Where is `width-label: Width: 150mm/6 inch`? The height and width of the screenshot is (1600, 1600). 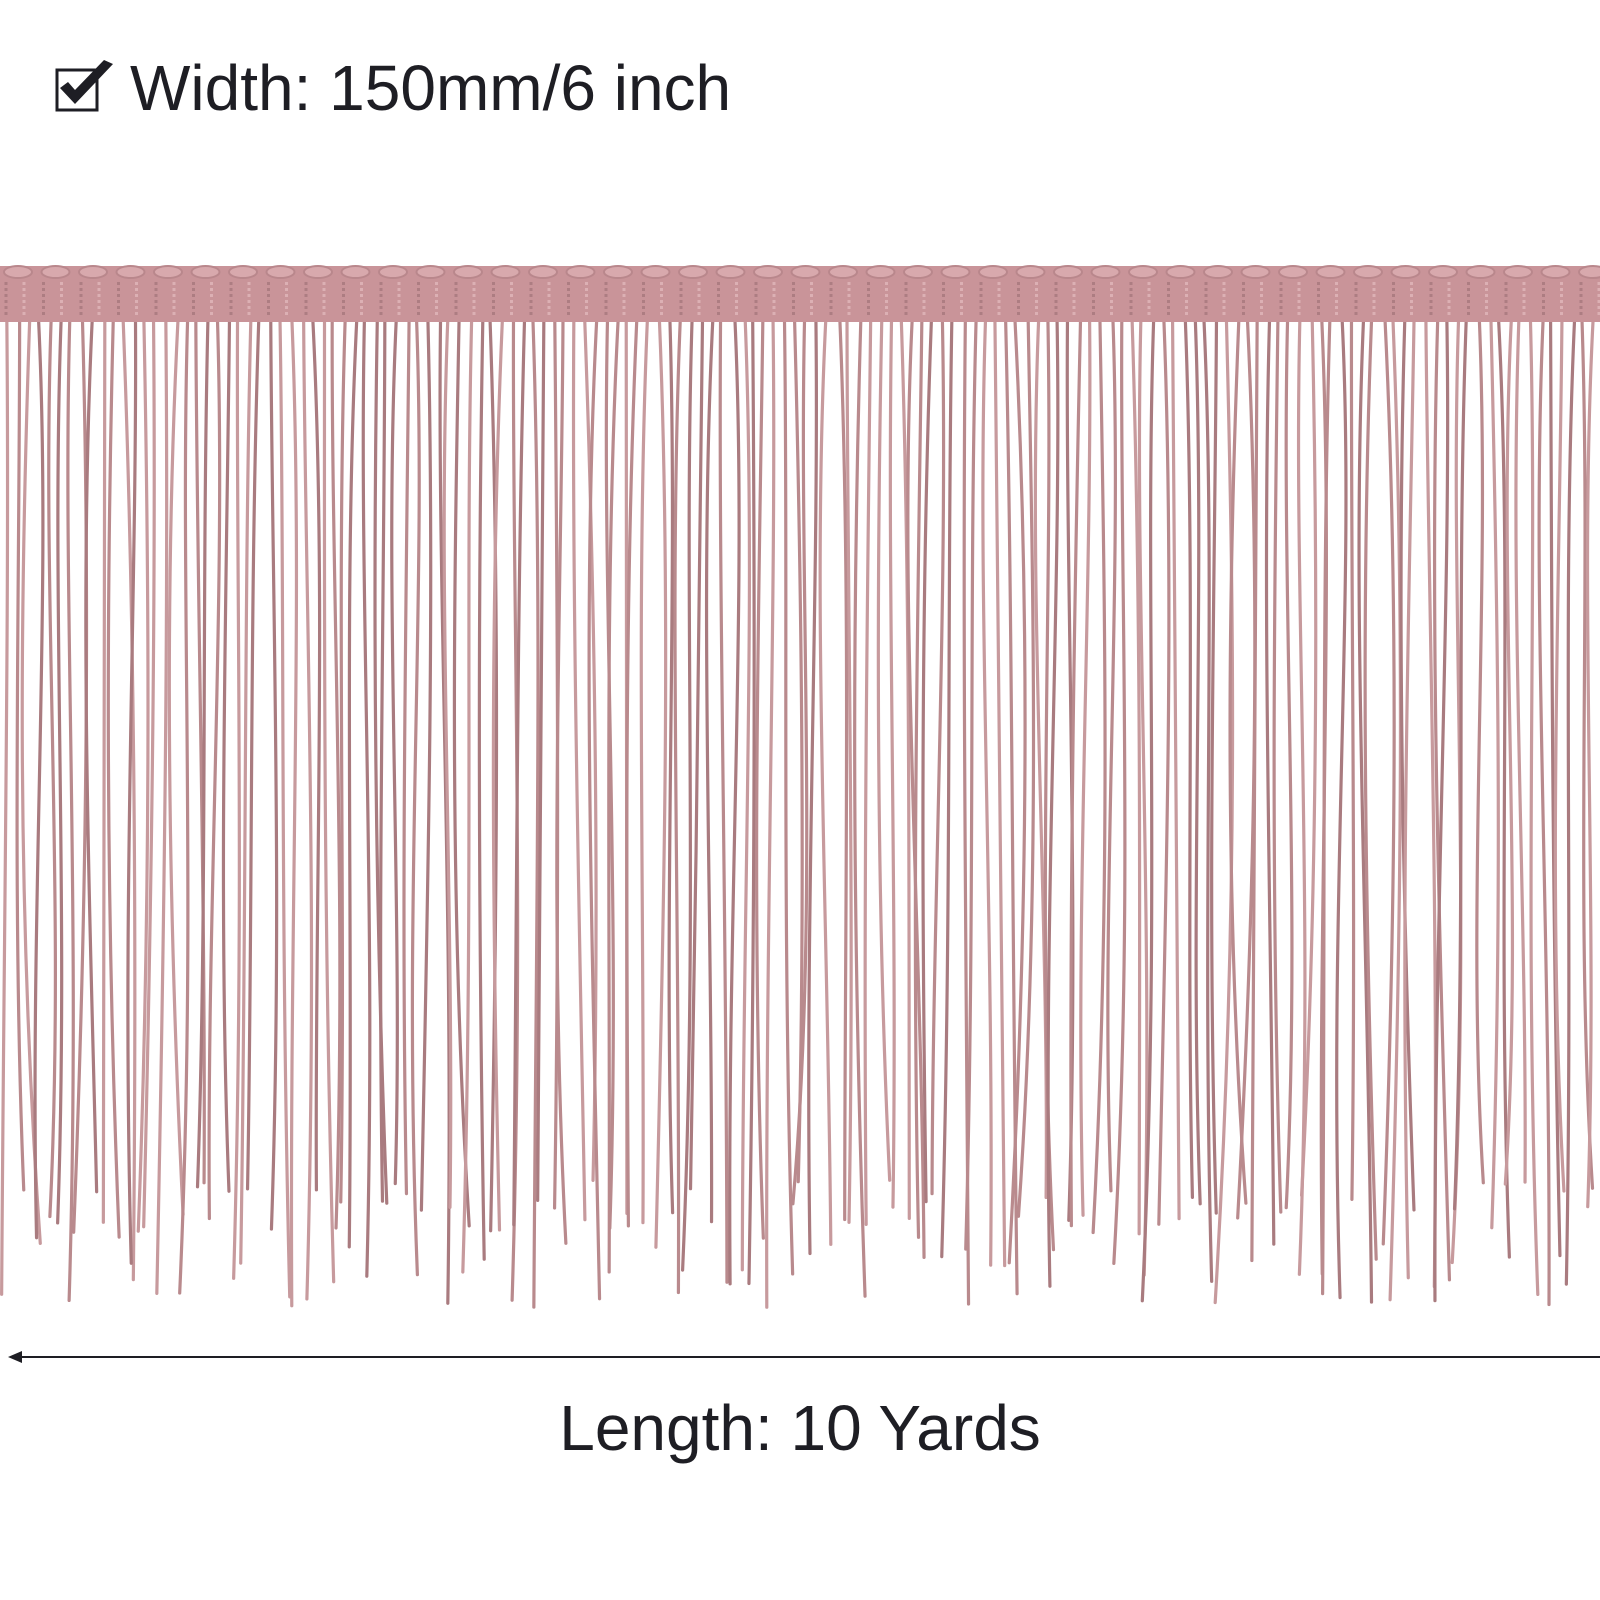 width-label: Width: 150mm/6 inch is located at coordinates (430, 88).